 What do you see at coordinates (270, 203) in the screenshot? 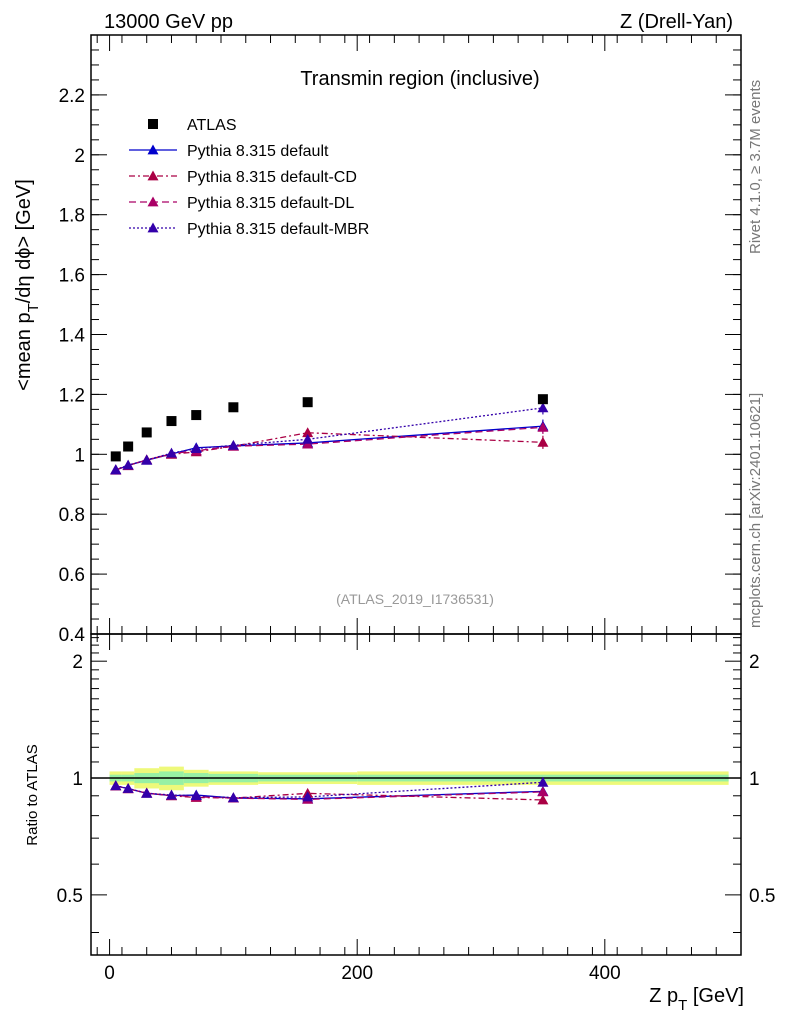
I see `legend-label: Pythia 8.315 default-DL` at bounding box center [270, 203].